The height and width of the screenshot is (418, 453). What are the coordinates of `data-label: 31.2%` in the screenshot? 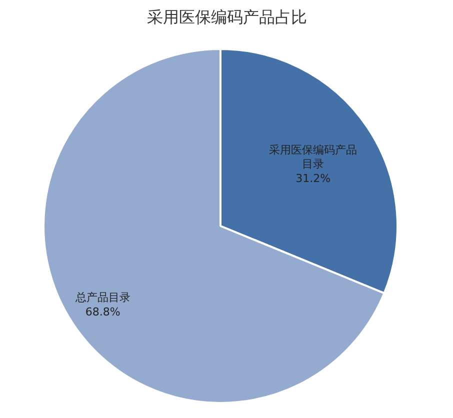 It's located at (313, 178).